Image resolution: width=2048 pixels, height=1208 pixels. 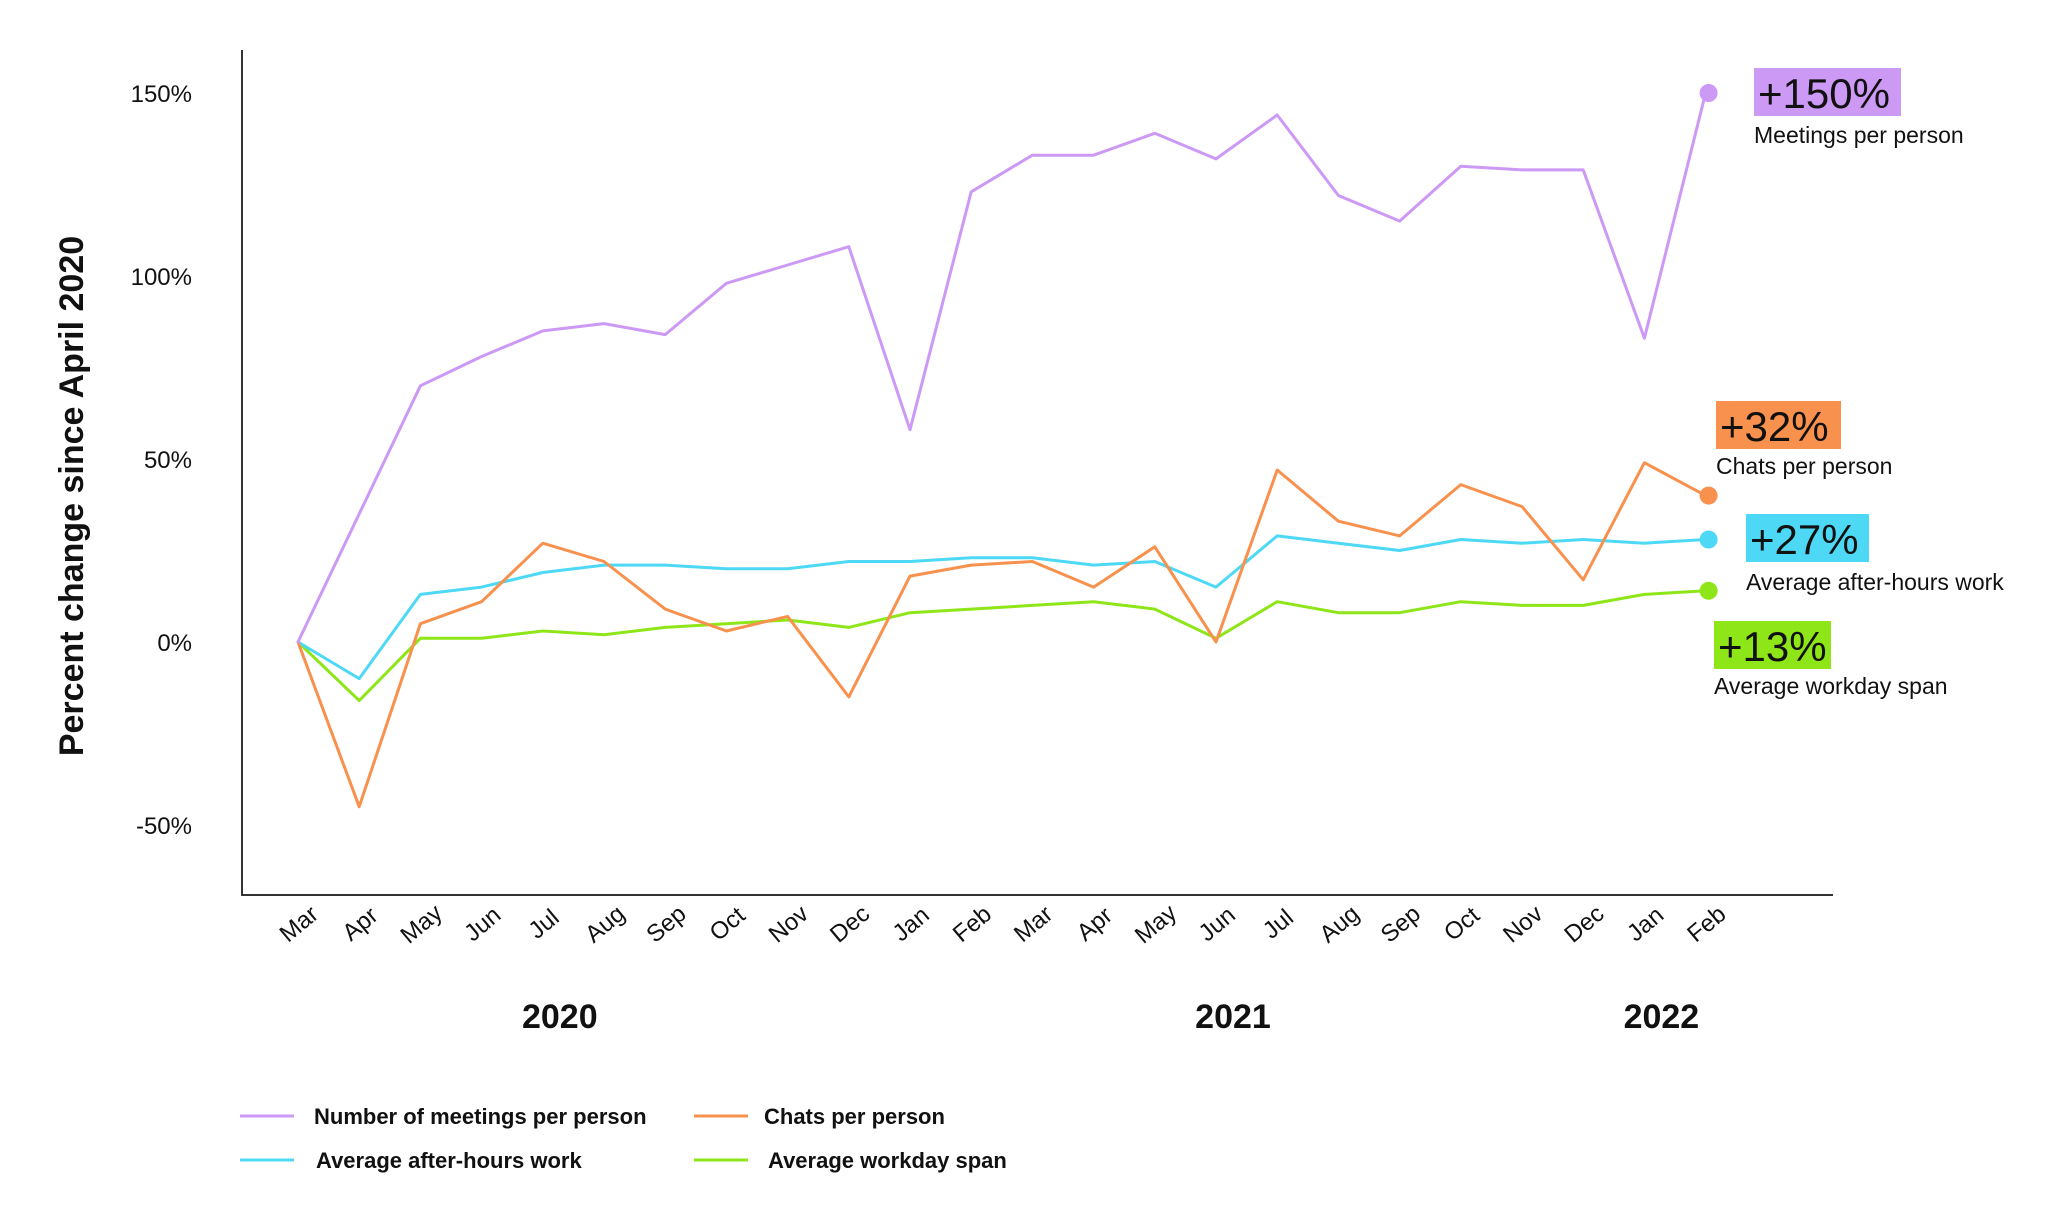 What do you see at coordinates (1708, 342) in the screenshot?
I see `series-end-points` at bounding box center [1708, 342].